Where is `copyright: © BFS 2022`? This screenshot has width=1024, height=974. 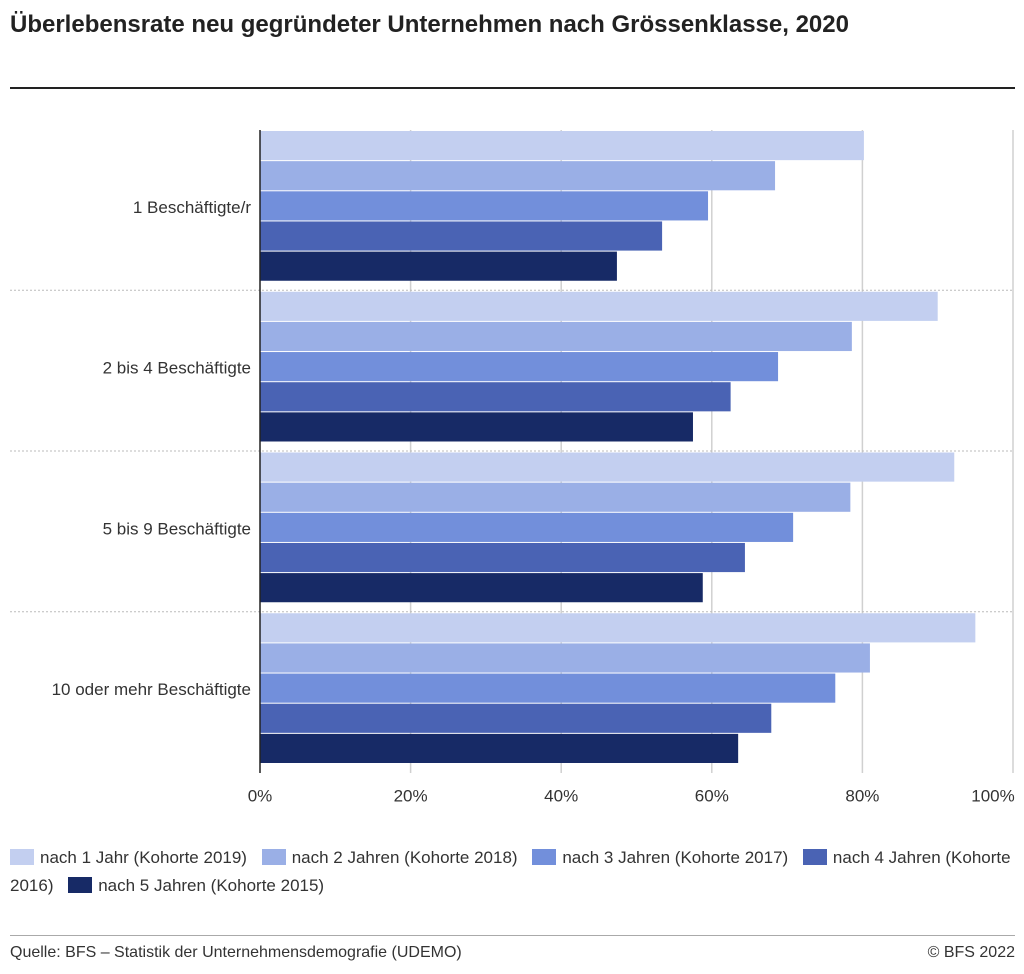 copyright: © BFS 2022 is located at coordinates (971, 952).